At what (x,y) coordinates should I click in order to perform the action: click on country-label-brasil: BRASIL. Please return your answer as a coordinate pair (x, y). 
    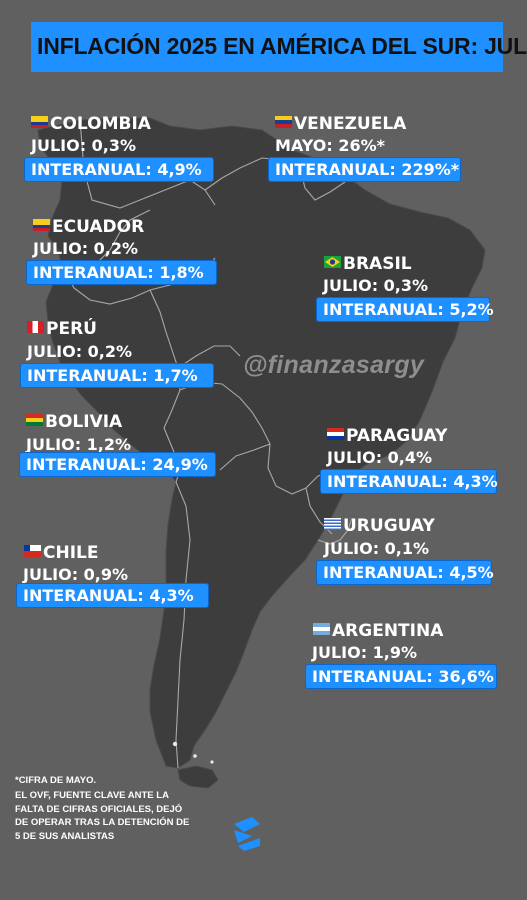
    Looking at the image, I should click on (368, 264).